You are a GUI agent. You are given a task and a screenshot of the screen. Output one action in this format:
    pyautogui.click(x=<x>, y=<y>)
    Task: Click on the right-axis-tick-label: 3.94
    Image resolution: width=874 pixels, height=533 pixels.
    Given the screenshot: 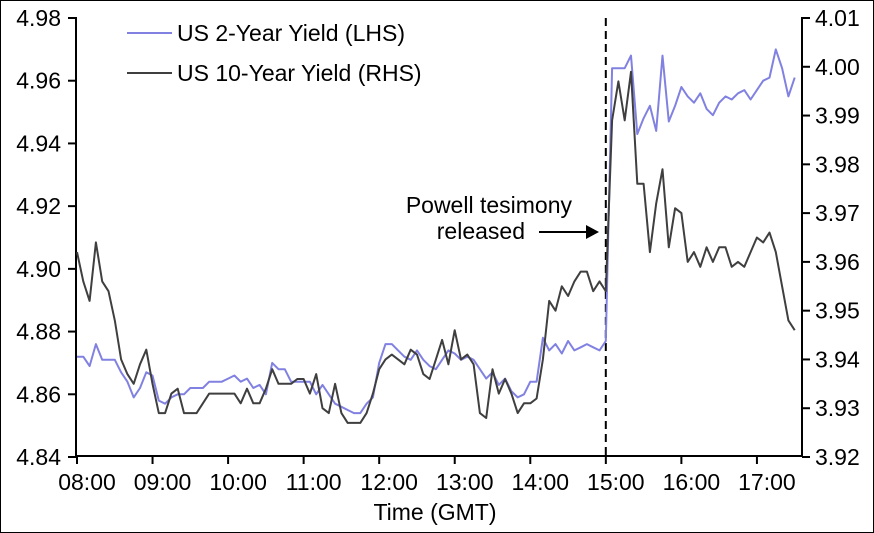 What is the action you would take?
    pyautogui.click(x=837, y=359)
    